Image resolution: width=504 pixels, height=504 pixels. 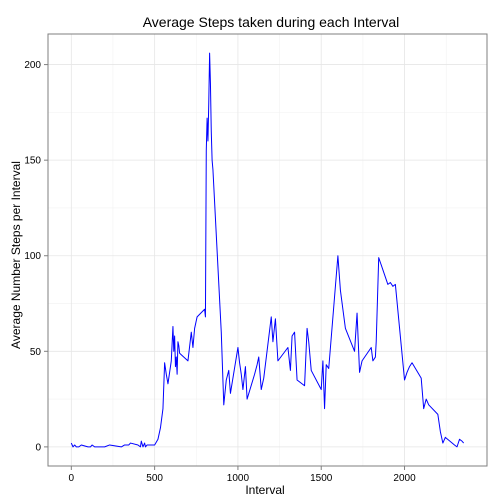 What do you see at coordinates (238, 478) in the screenshot?
I see `x-tick-label: 1000` at bounding box center [238, 478].